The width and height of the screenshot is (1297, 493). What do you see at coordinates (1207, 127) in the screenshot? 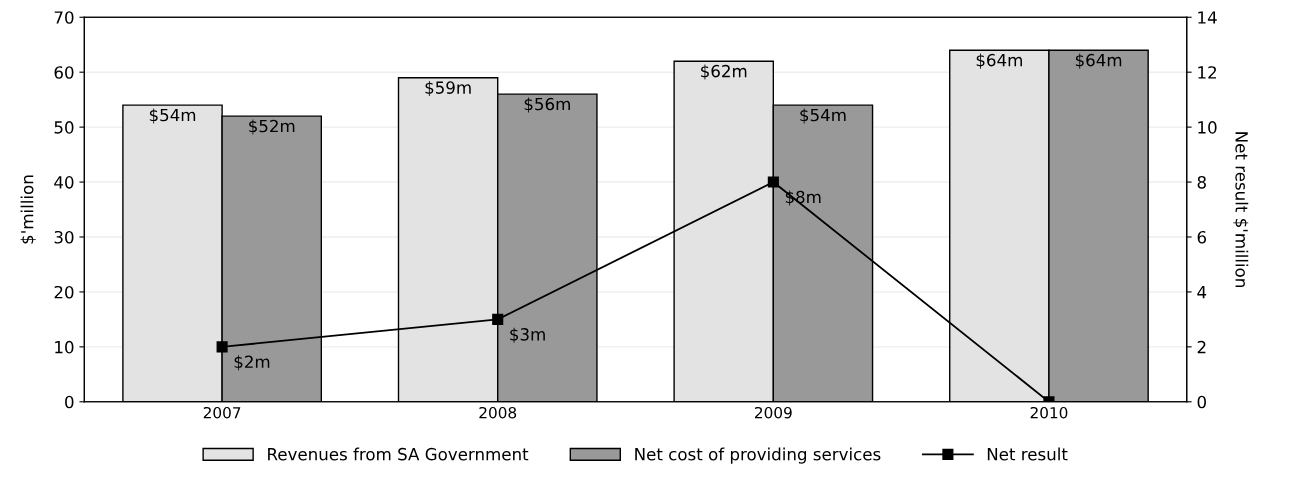
I see `y2-tick-label: 10` at bounding box center [1207, 127].